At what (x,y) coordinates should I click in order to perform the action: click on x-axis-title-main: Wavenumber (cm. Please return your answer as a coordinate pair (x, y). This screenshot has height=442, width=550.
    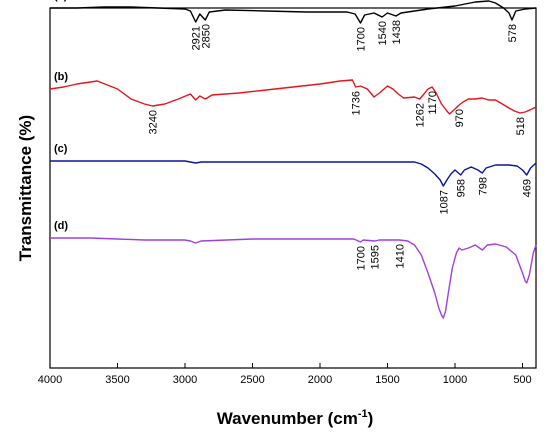
    Looking at the image, I should click on (287, 418).